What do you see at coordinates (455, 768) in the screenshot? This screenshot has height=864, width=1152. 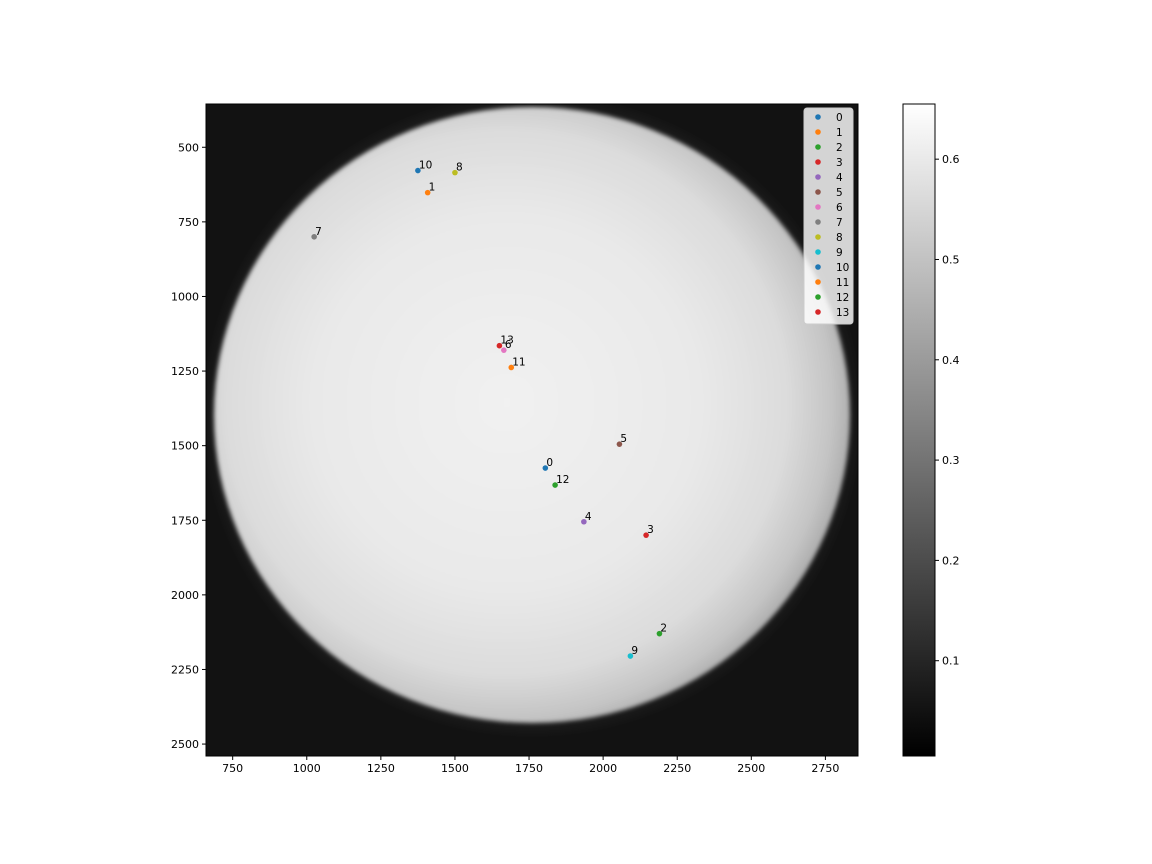 I see `x-tick-label: 1500` at bounding box center [455, 768].